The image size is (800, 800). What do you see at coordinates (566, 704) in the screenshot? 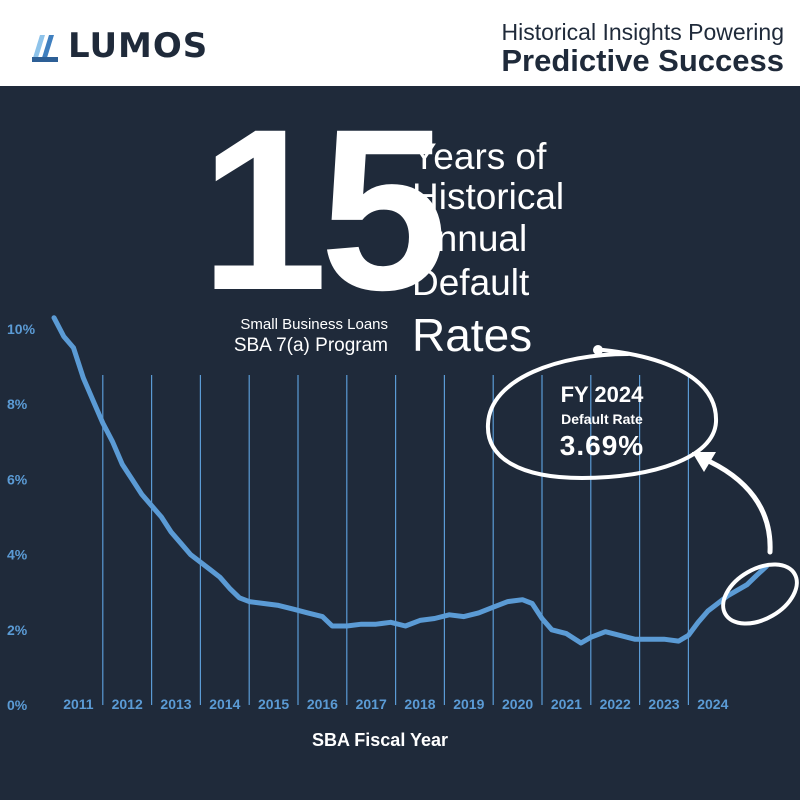
I see `x-tick-label: 2021` at bounding box center [566, 704].